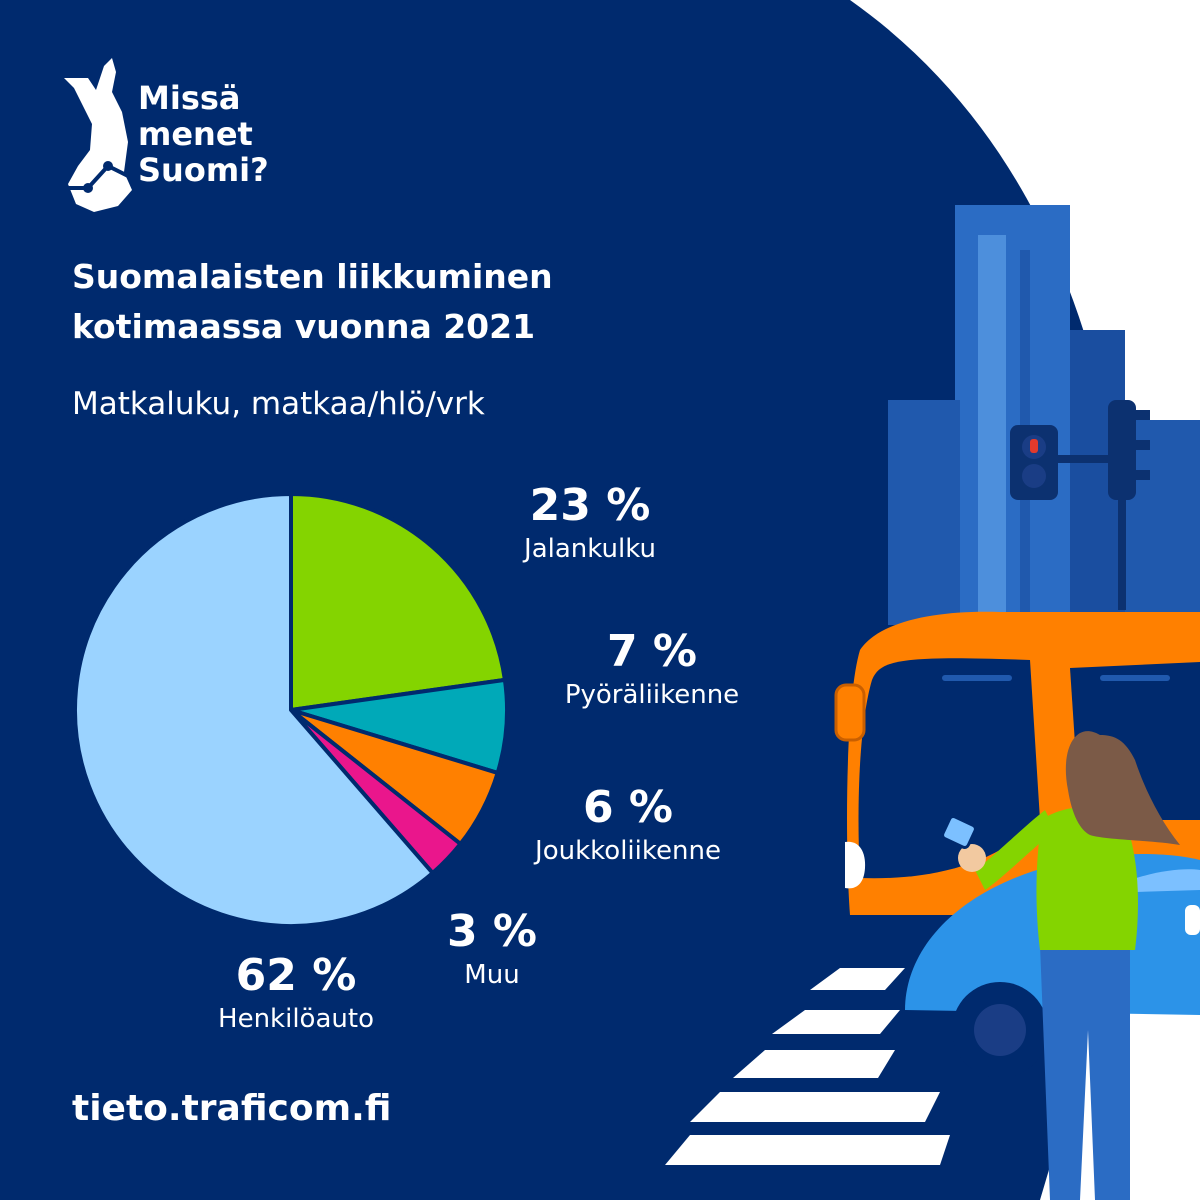 The height and width of the screenshot is (1200, 1200). What do you see at coordinates (652, 695) in the screenshot?
I see `slice-category-label: Pyöräliikenne` at bounding box center [652, 695].